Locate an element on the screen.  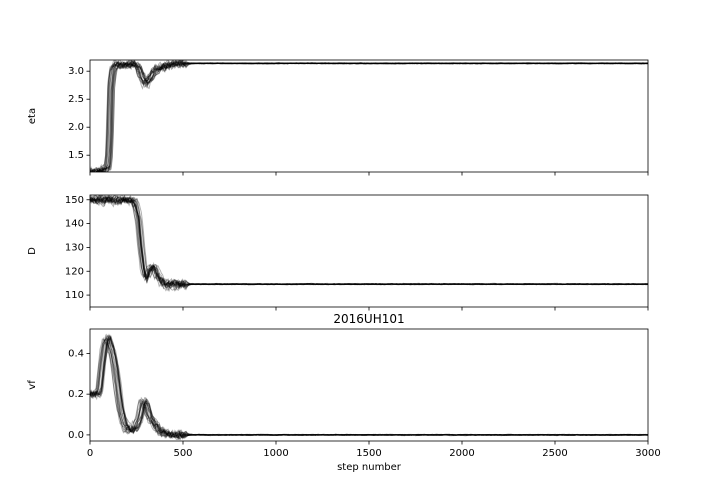
eta-x-ticks is located at coordinates (369, 174).